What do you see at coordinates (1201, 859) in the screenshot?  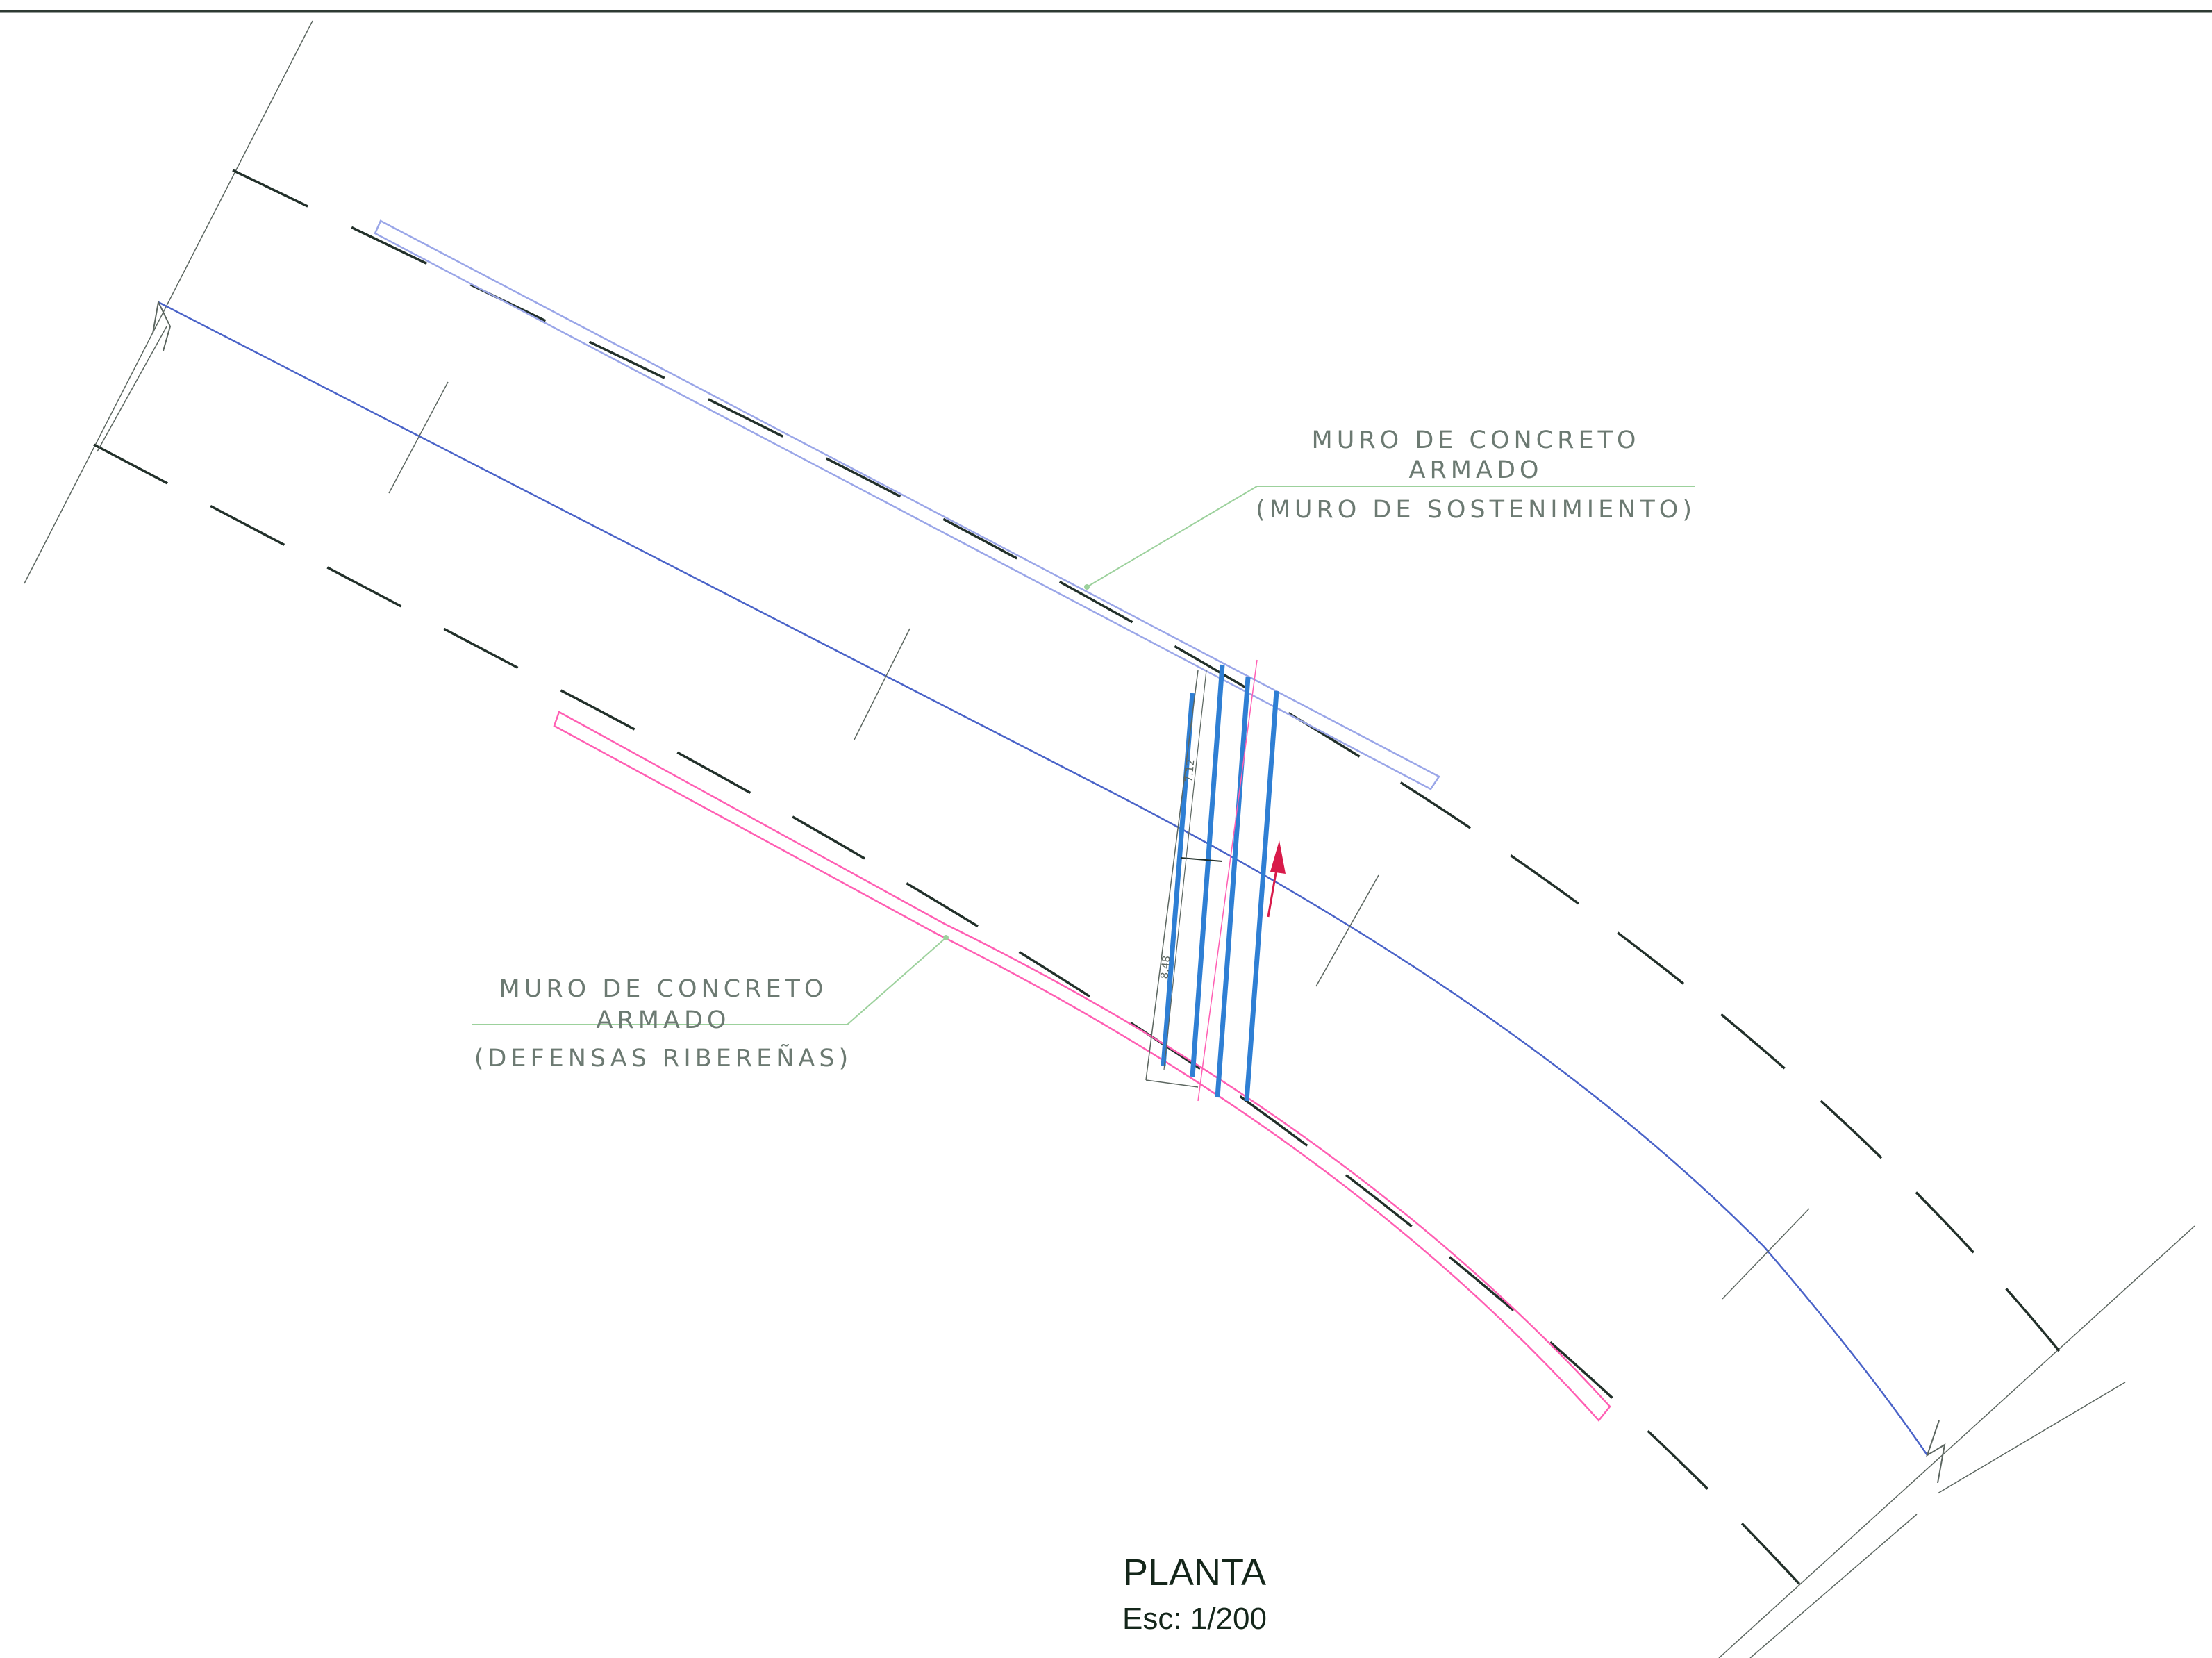 I see `bridge-mid-edge` at bounding box center [1201, 859].